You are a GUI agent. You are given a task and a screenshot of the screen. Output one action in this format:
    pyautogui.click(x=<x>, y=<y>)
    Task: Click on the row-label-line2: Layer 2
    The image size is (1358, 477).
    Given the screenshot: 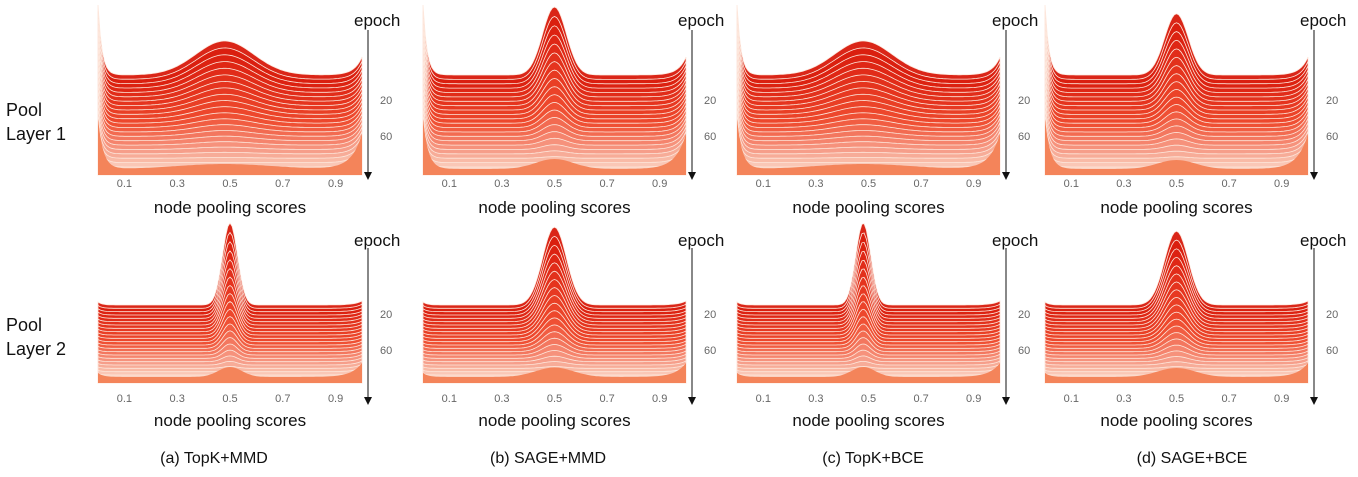 What is the action you would take?
    pyautogui.click(x=36, y=349)
    